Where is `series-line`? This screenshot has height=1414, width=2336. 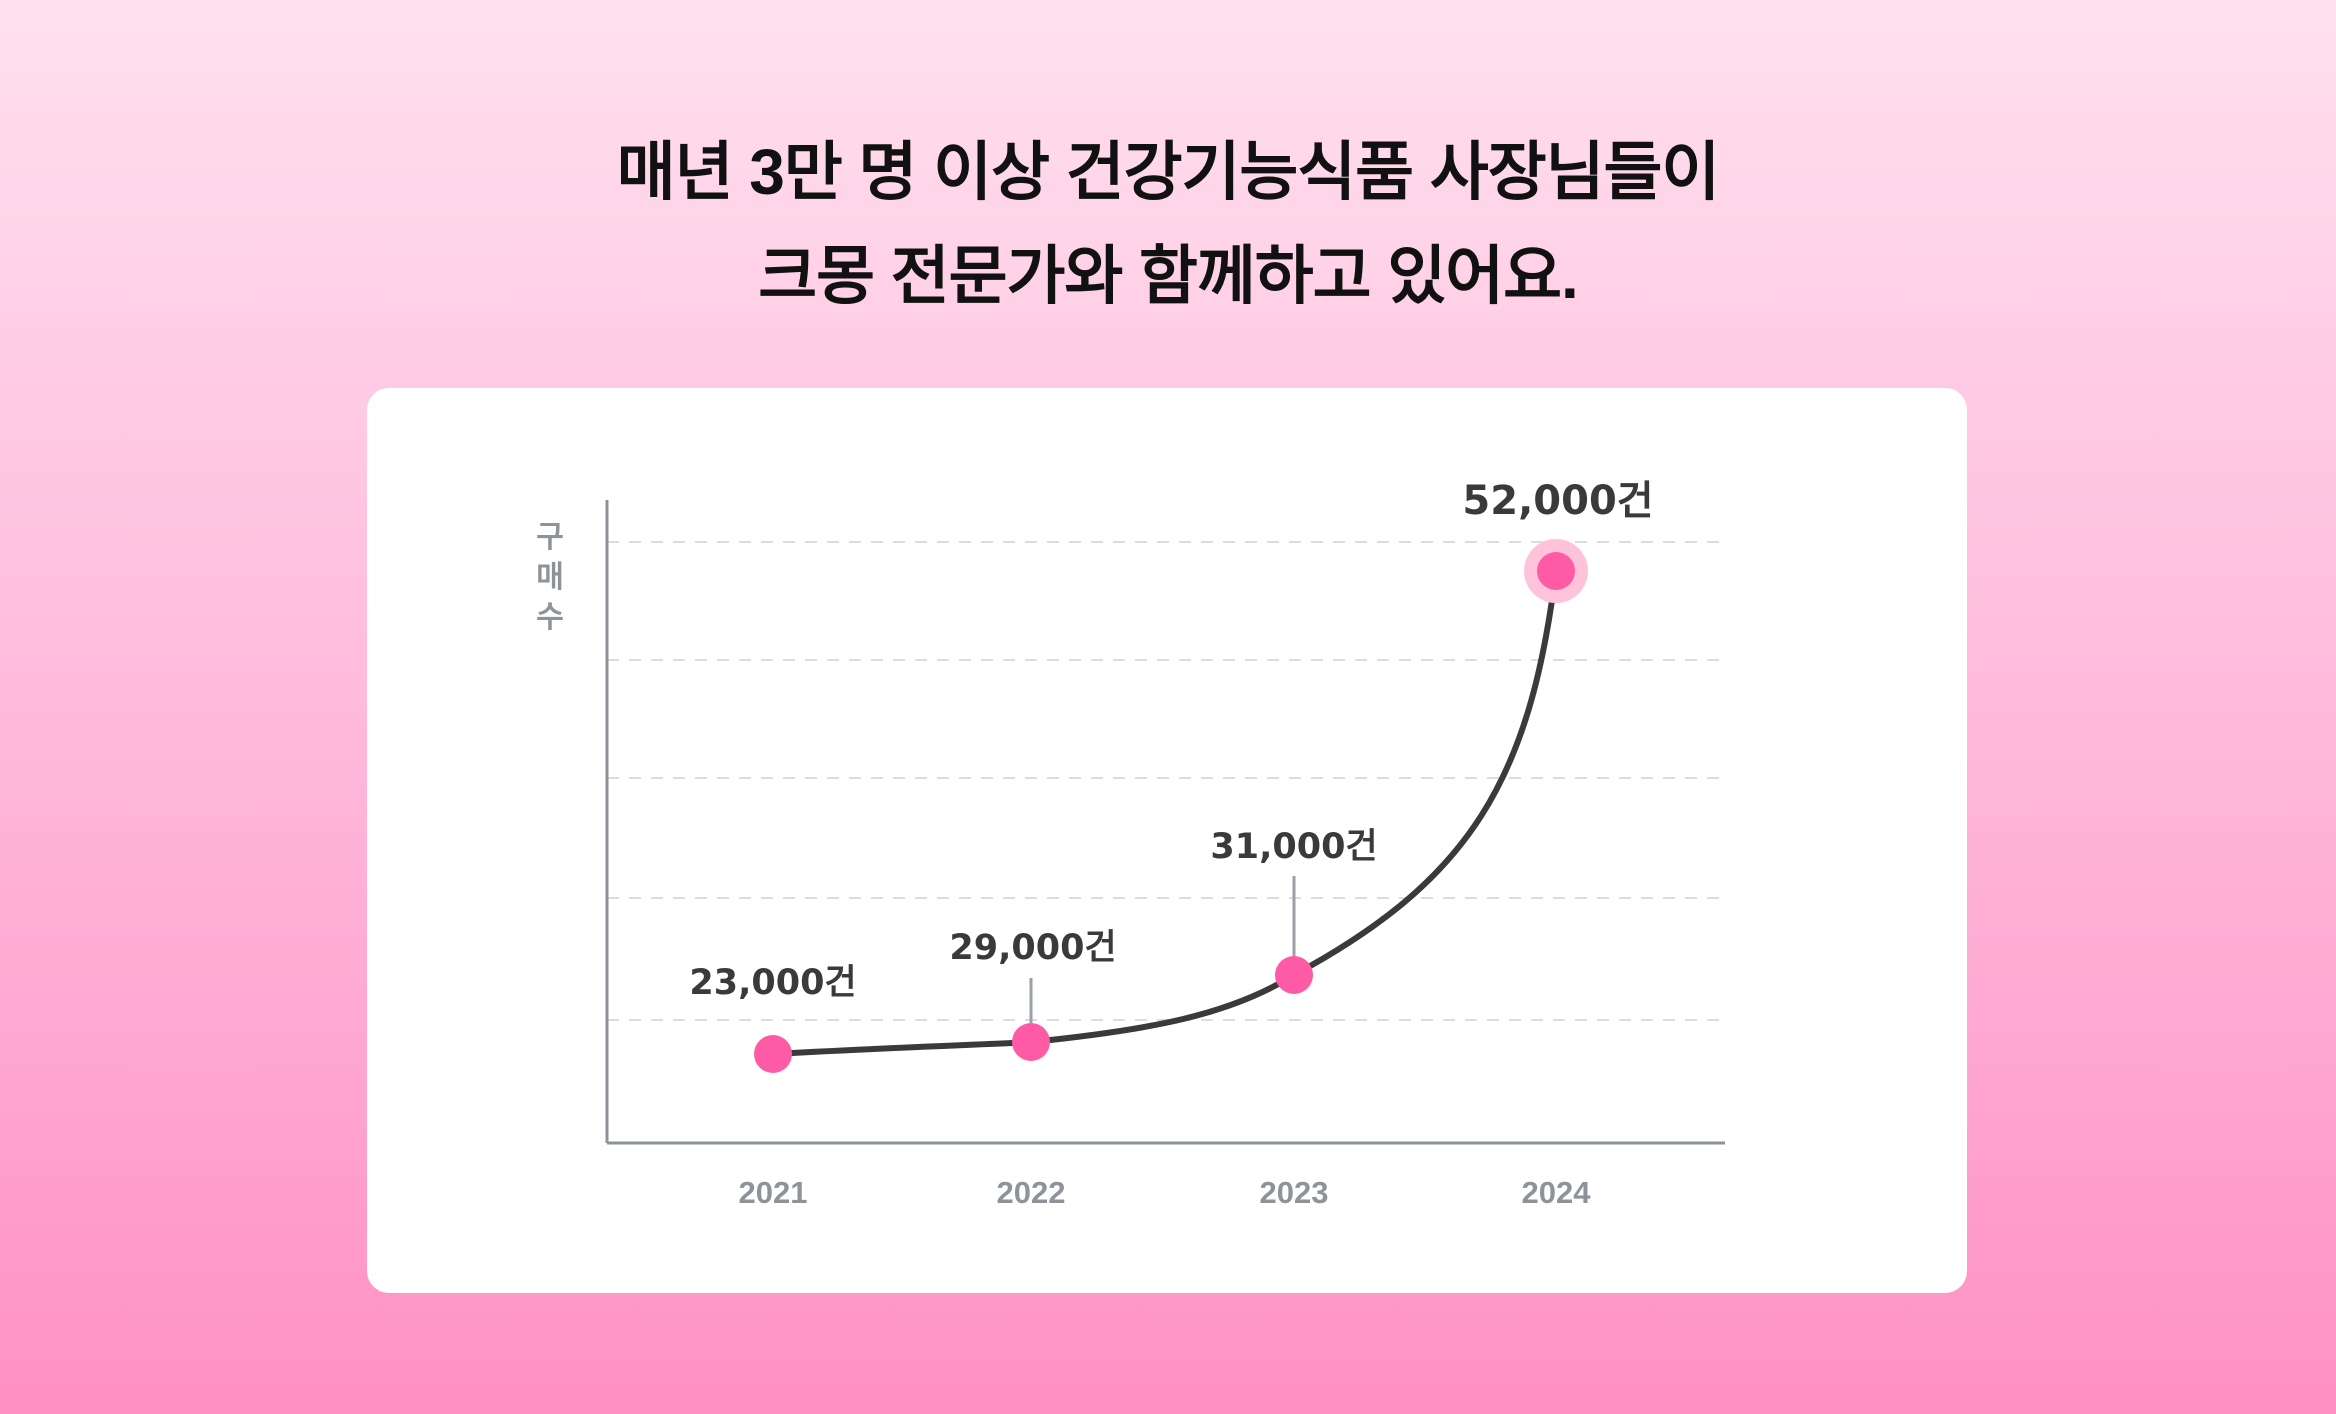
series-line is located at coordinates (1164, 812).